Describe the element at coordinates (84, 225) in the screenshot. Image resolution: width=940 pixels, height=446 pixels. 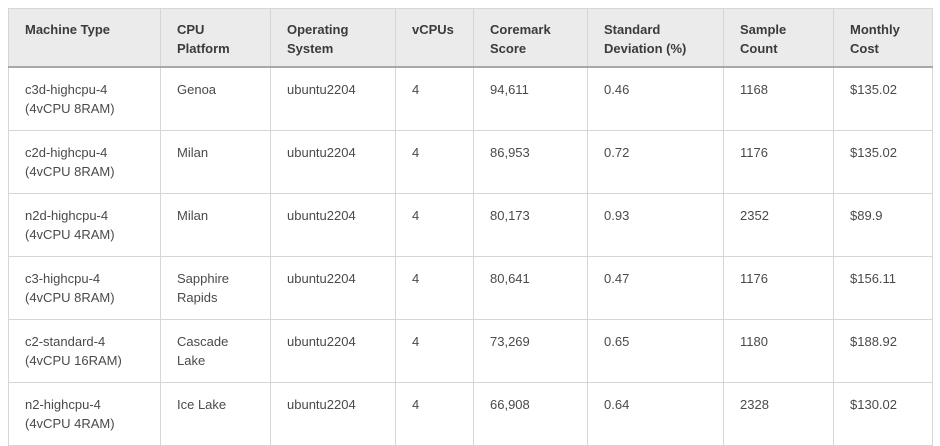
I see `cell-machine-type: n2d-highcpu-4 (4vCPU 4RAM)` at that location.